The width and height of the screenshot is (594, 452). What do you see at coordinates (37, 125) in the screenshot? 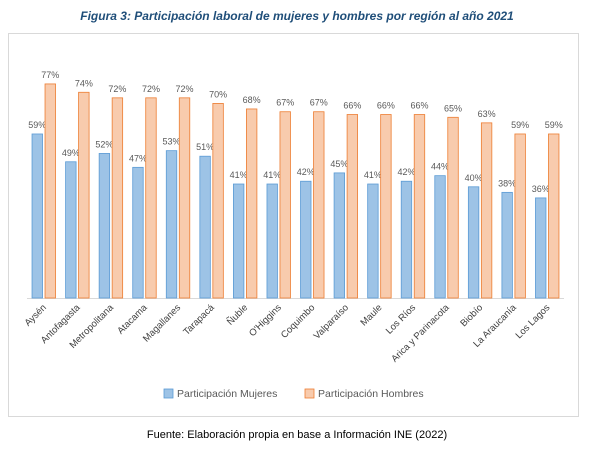
I see `data-label-mujeres-1: 59%` at bounding box center [37, 125].